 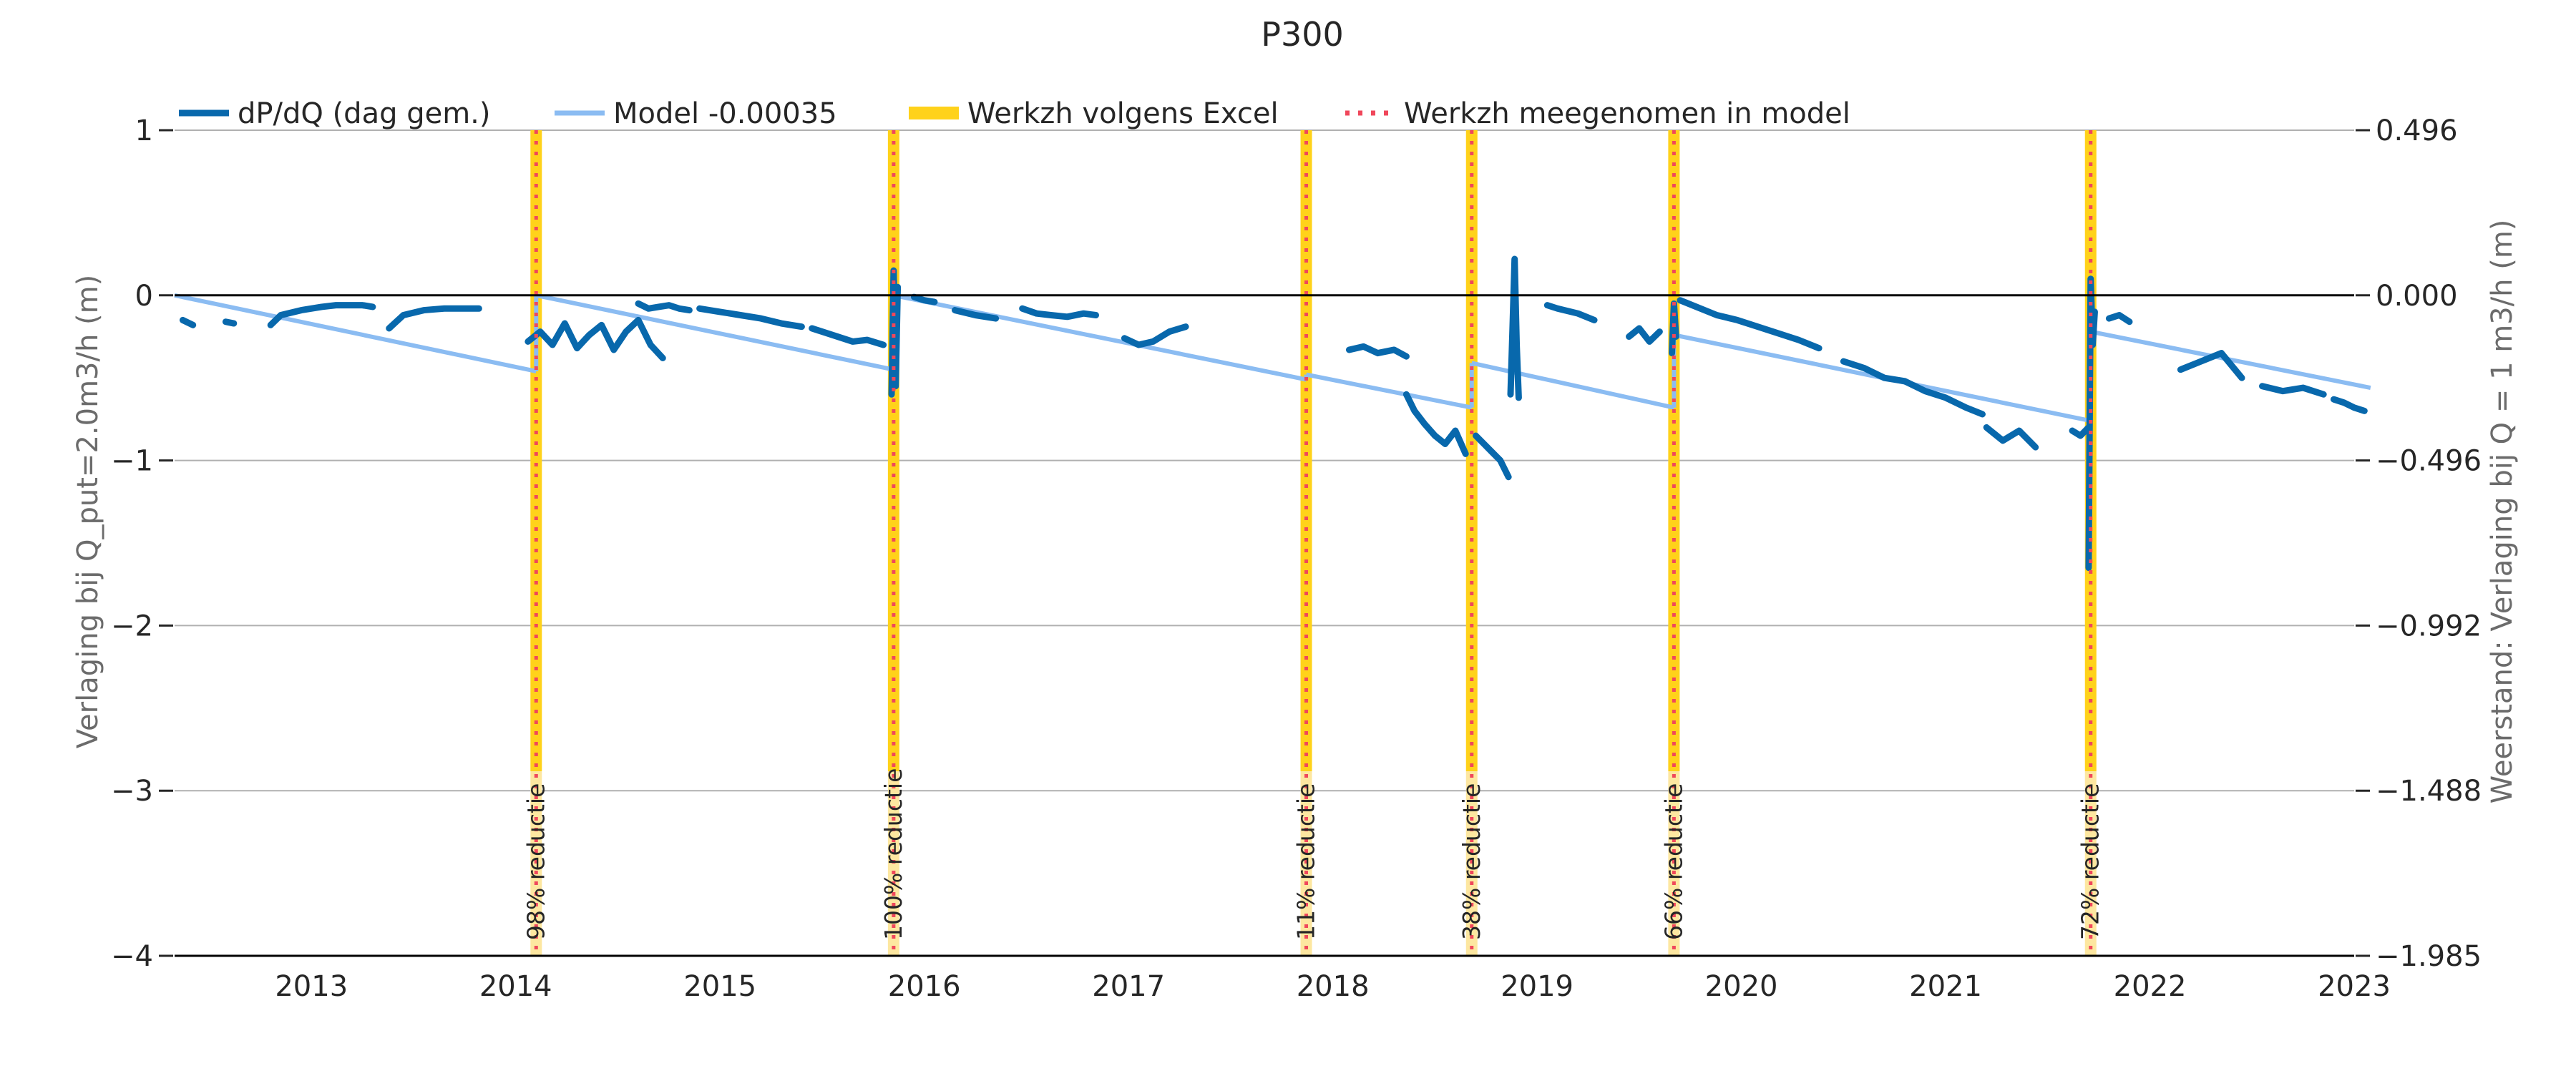 I want to click on maintenance-label: 98% reductie, so click(x=536, y=862).